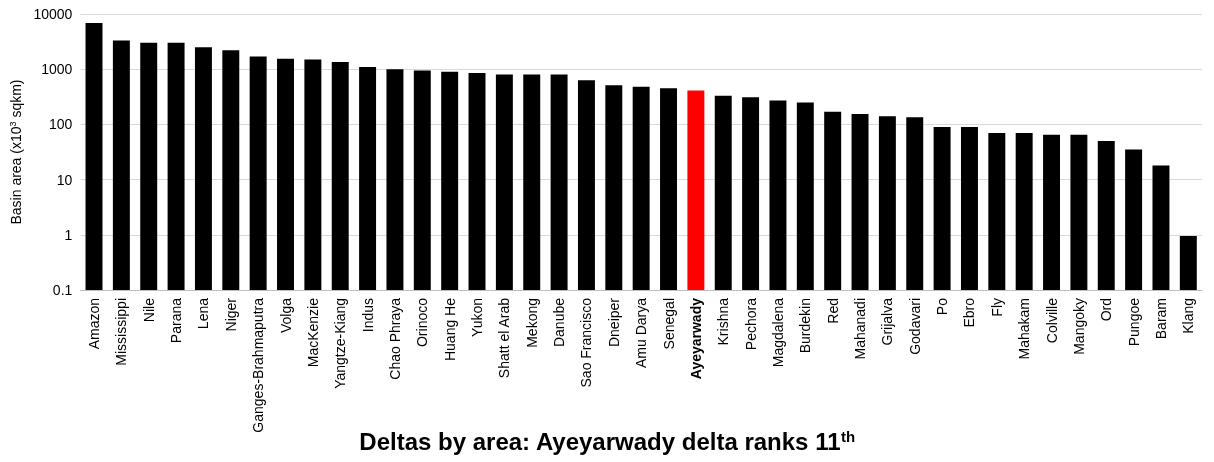 This screenshot has height=462, width=1214. What do you see at coordinates (394, 338) in the screenshot?
I see `x-tick-label: Chao Phraya` at bounding box center [394, 338].